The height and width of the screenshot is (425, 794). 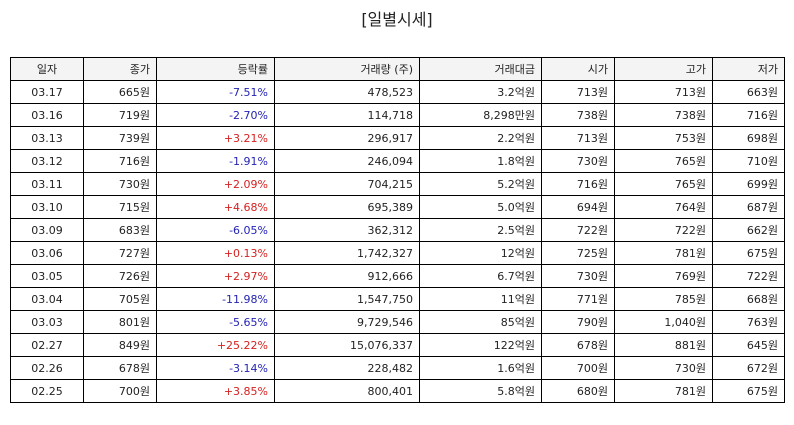 What do you see at coordinates (578, 230) in the screenshot?
I see `cell-open: 722원` at bounding box center [578, 230].